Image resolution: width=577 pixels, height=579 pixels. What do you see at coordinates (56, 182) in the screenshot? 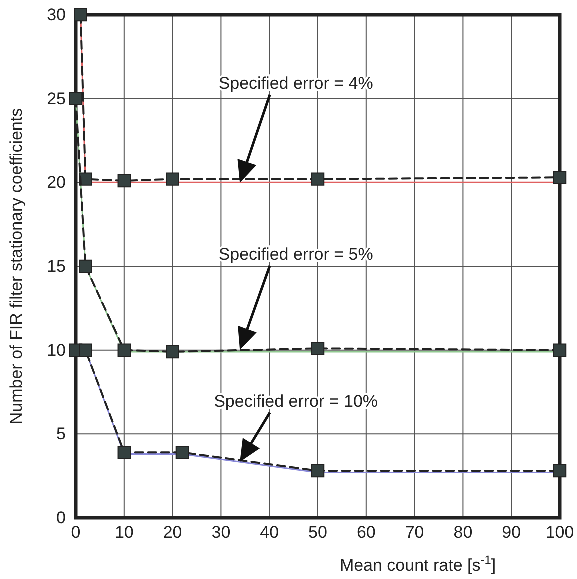
I see `y-tick-label: 20` at bounding box center [56, 182].